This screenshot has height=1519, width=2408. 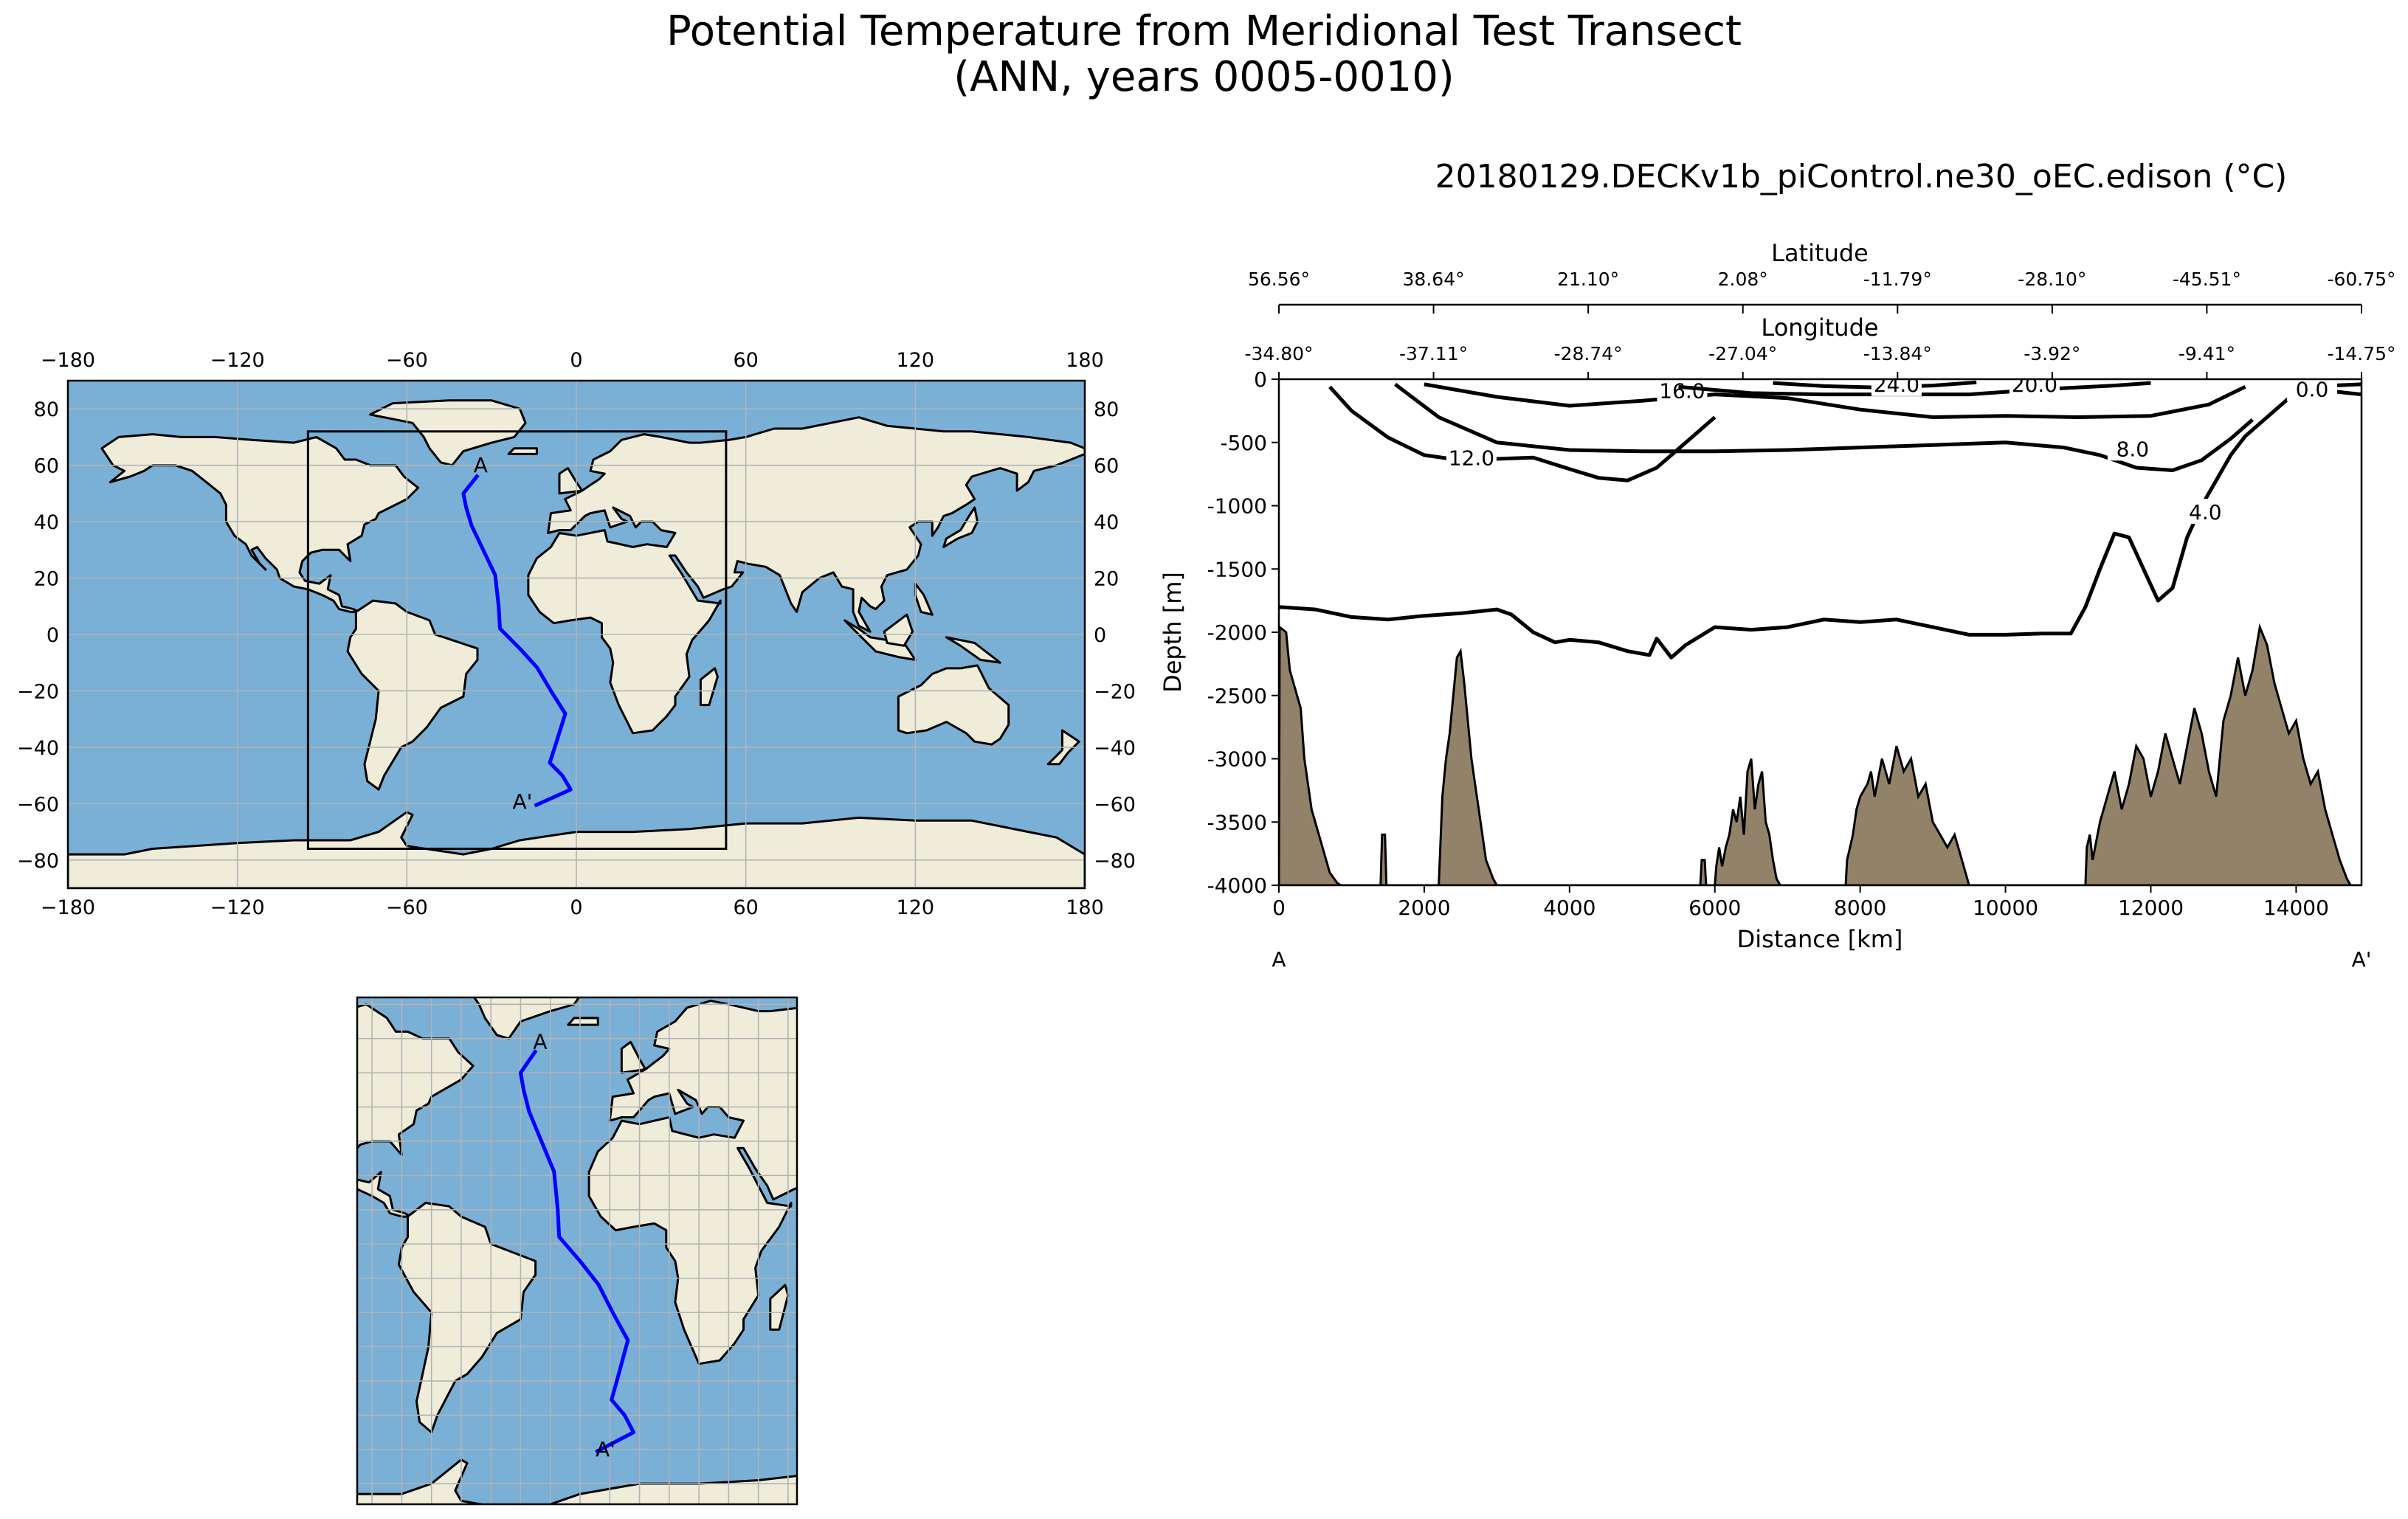 What do you see at coordinates (1115, 691) in the screenshot?
I see `global-map-y-tick-right: −20` at bounding box center [1115, 691].